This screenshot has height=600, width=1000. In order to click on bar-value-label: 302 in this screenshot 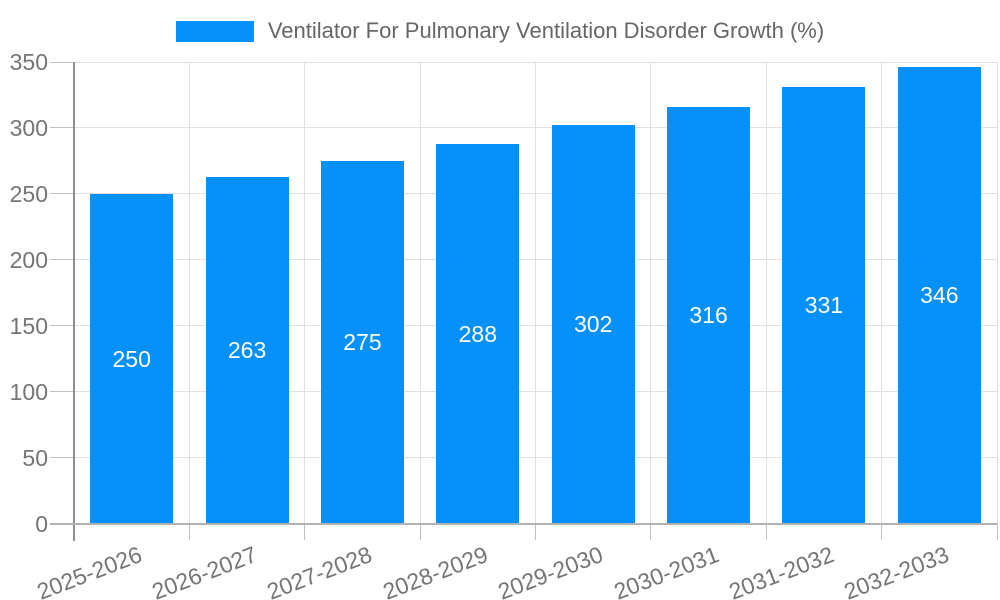, I will do `click(593, 324)`.